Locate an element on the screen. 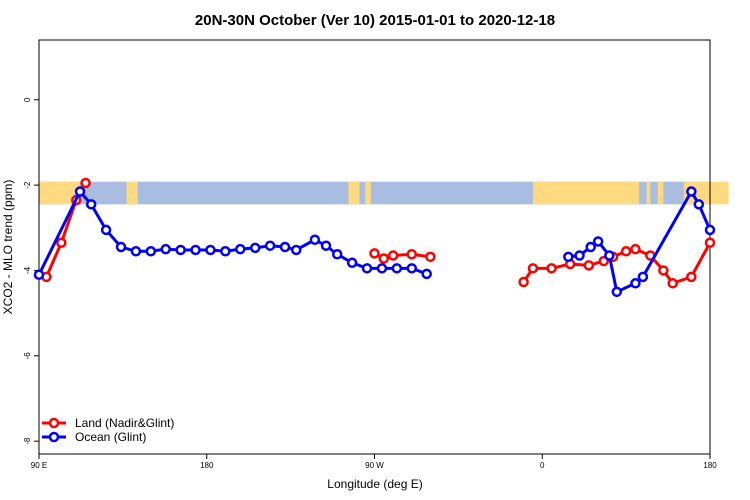 The height and width of the screenshot is (500, 750). y-tick-label: -4 is located at coordinates (27, 270).